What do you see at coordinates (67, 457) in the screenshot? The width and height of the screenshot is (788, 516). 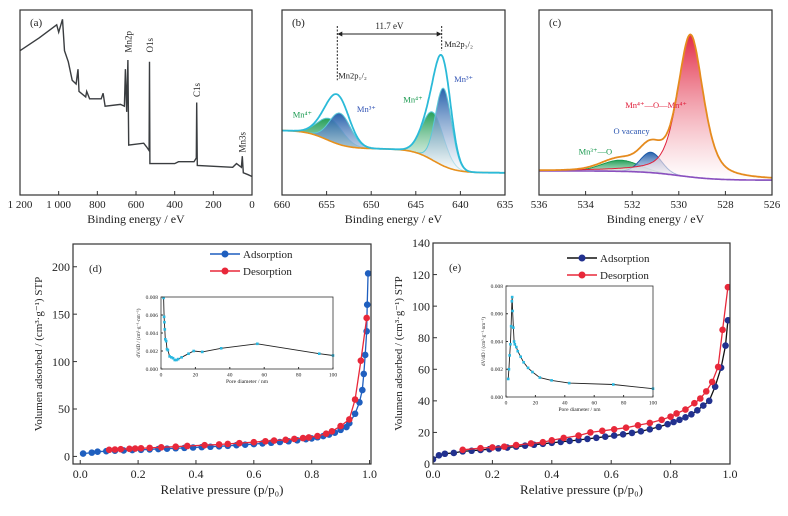 I see `y-tick-label: 0` at bounding box center [67, 457].